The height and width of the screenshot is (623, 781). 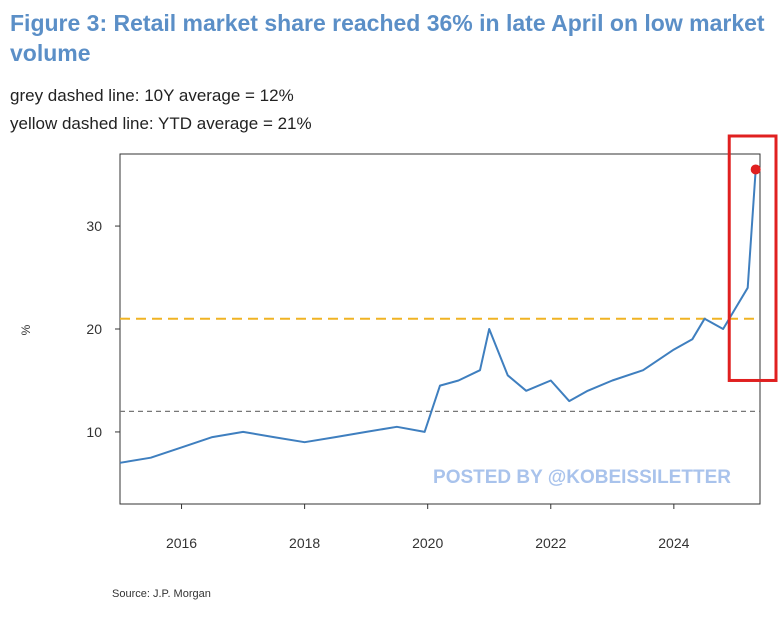 What do you see at coordinates (181, 543) in the screenshot?
I see `x-tick-label: 2016` at bounding box center [181, 543].